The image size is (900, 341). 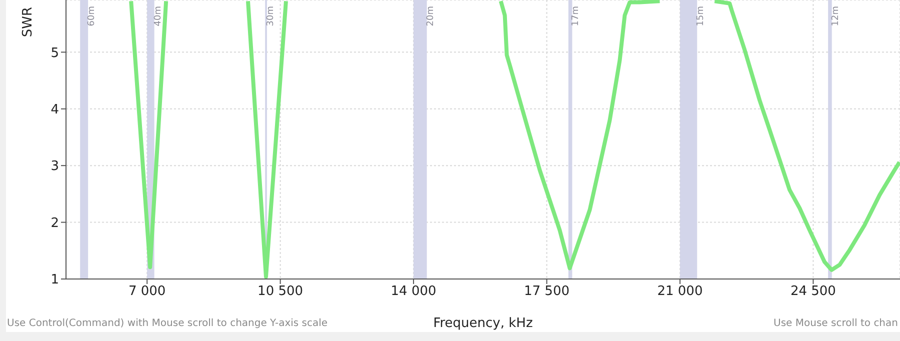 What do you see at coordinates (158, 16) in the screenshot?
I see `band-label: 40m` at bounding box center [158, 16].